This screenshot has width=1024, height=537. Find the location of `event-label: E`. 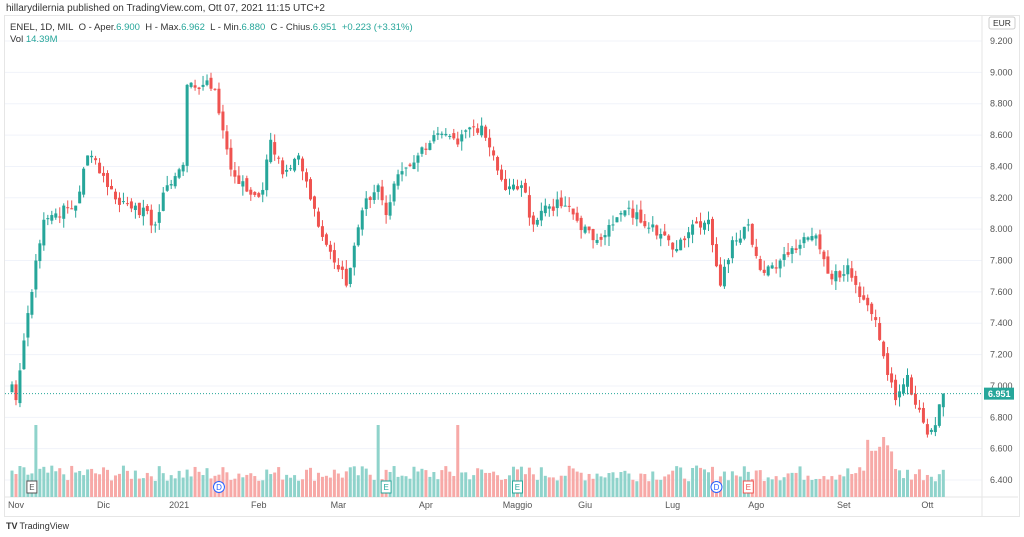

event-label: E is located at coordinates (31, 487).